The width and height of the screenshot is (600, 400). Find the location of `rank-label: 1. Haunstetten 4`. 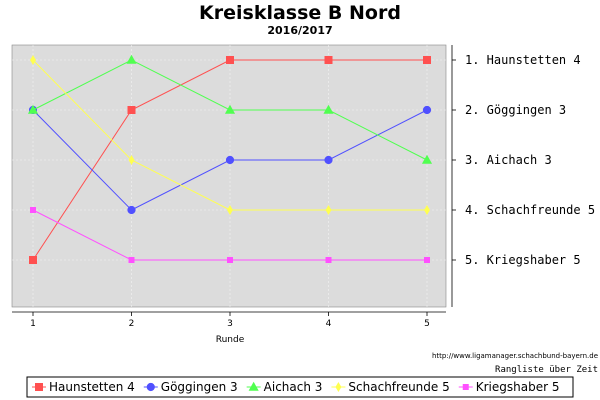

rank-label: 1. Haunstetten 4 is located at coordinates (523, 60).